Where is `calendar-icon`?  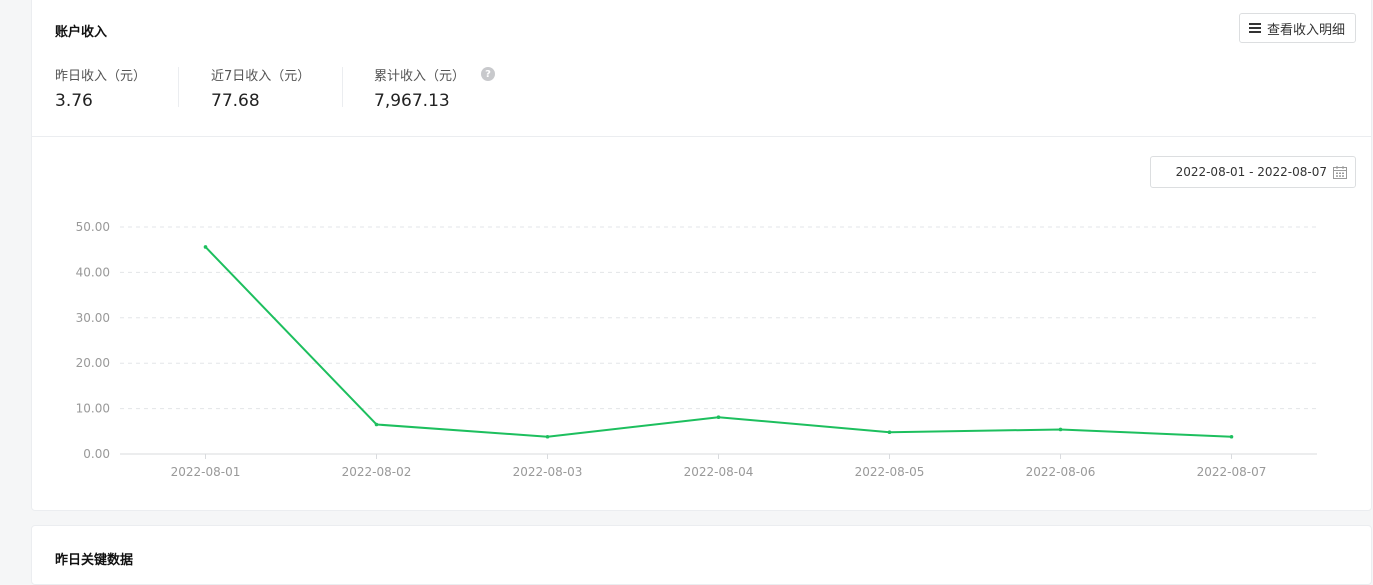 calendar-icon is located at coordinates (1340, 172).